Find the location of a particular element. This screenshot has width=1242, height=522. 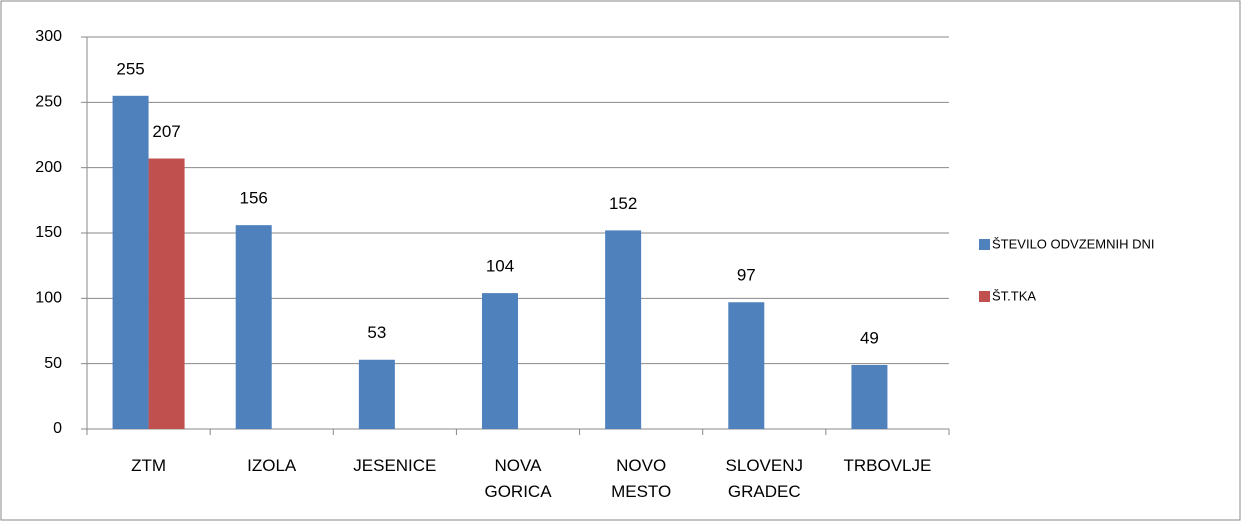

x-tick-label: JESENICE is located at coordinates (395, 465).